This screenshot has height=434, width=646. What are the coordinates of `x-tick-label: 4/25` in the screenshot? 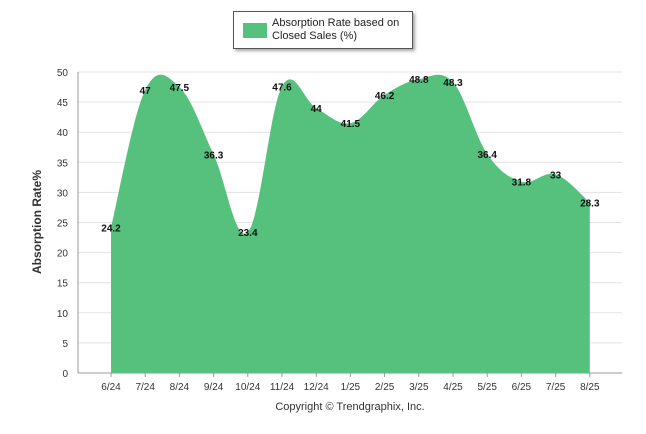 It's located at (453, 387).